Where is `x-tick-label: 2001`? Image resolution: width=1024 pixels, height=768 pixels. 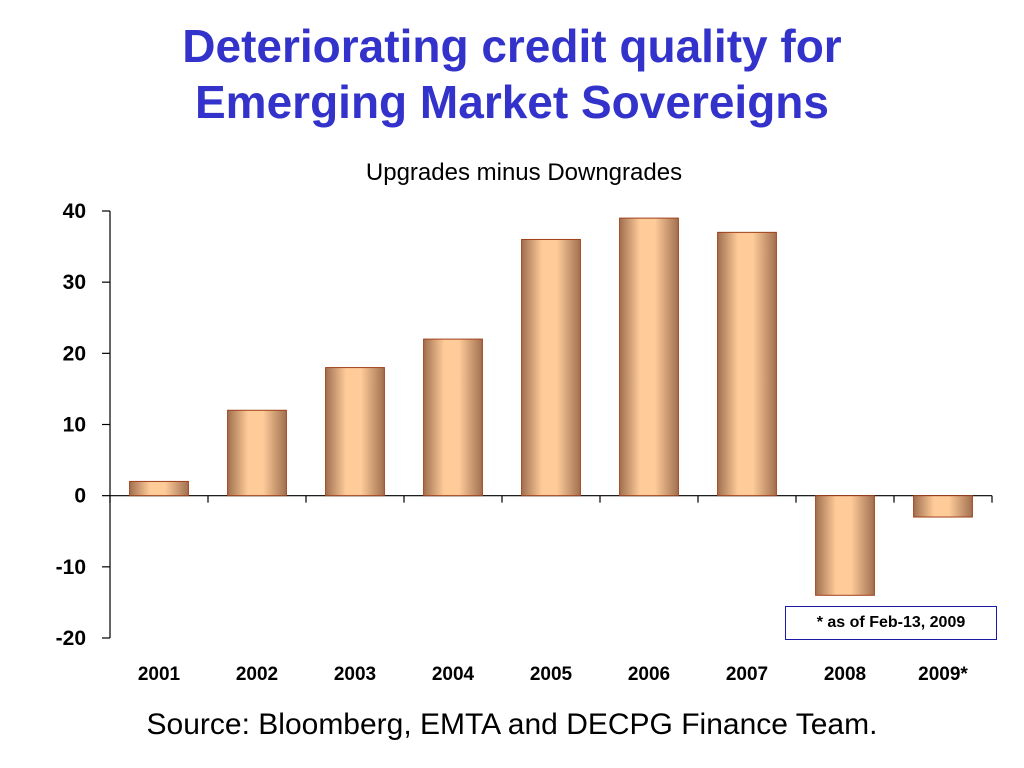
x-tick-label: 2001 is located at coordinates (159, 674).